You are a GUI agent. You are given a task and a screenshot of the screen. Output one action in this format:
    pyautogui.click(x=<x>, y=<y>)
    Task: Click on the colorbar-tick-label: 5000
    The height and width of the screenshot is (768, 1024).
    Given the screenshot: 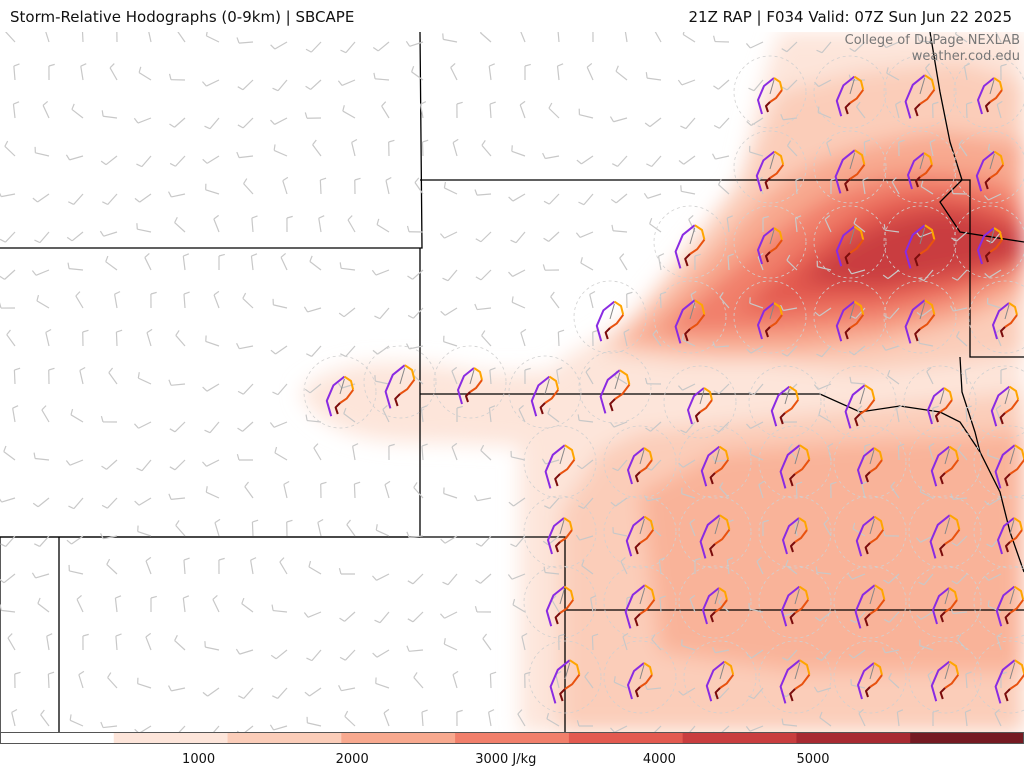 What is the action you would take?
    pyautogui.click(x=813, y=759)
    